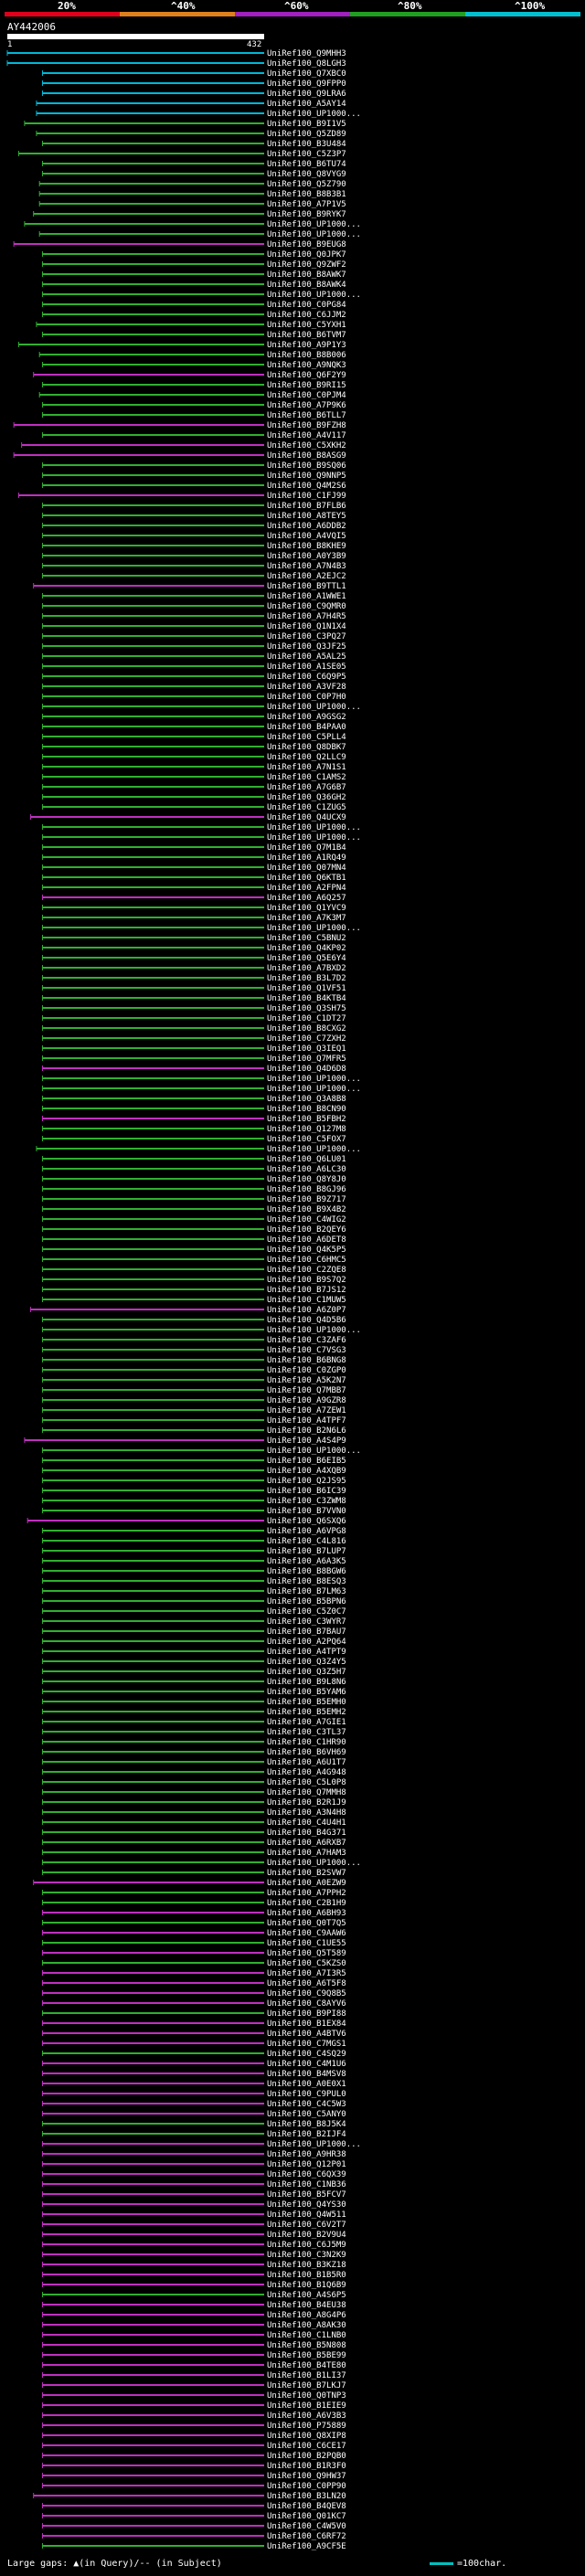 This screenshot has width=585, height=2576. Describe the element at coordinates (307, 636) in the screenshot. I see `hit-label-q59: UniRef100_C3PQ27` at that location.